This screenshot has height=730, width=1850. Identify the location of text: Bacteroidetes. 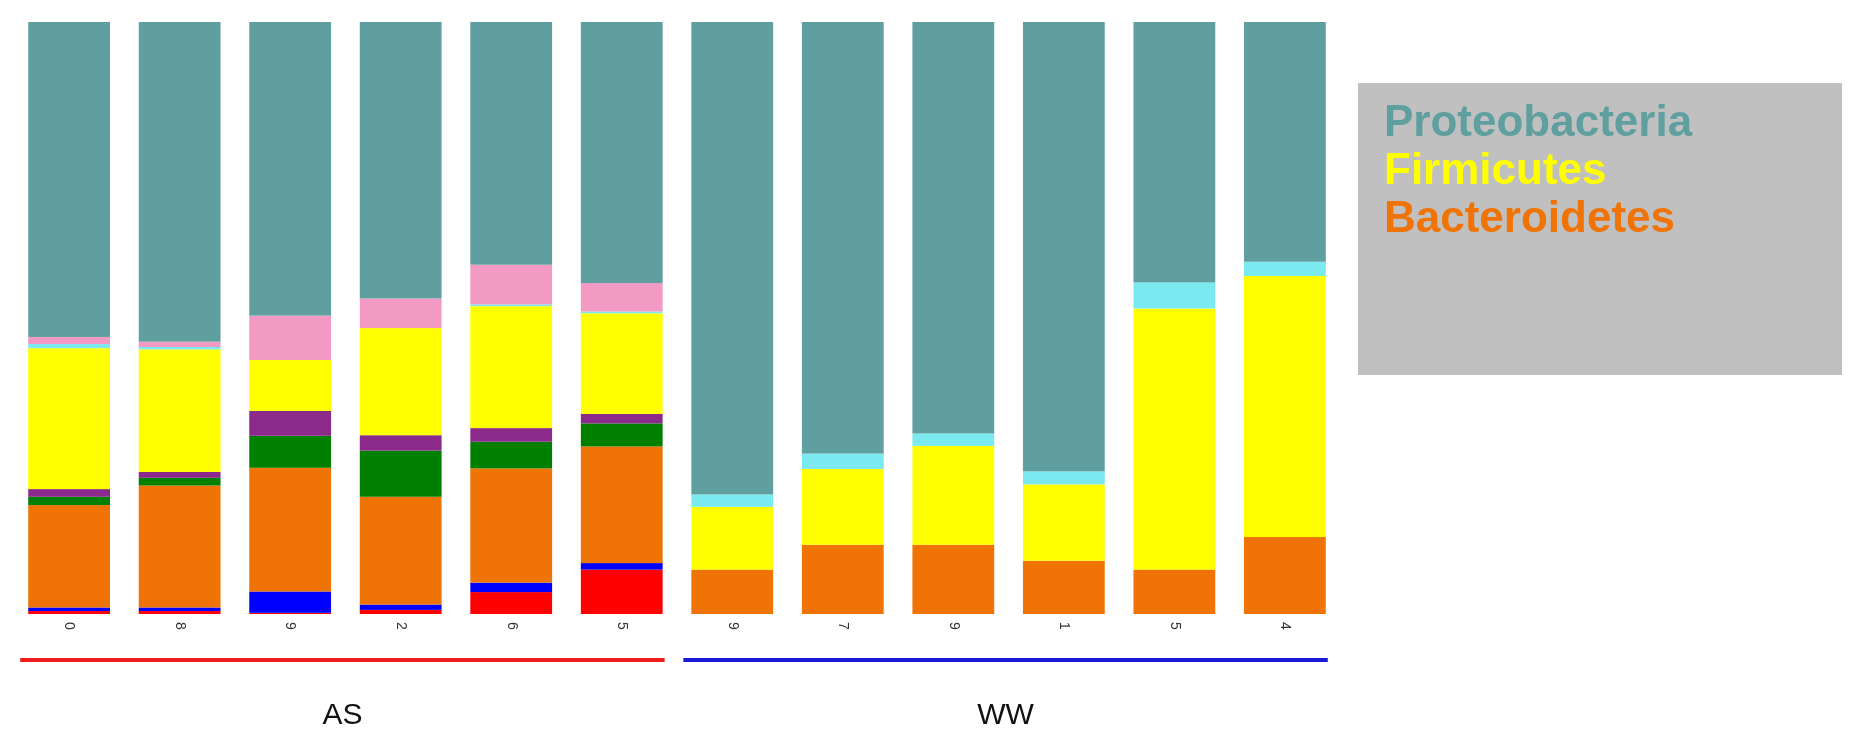
(1530, 216).